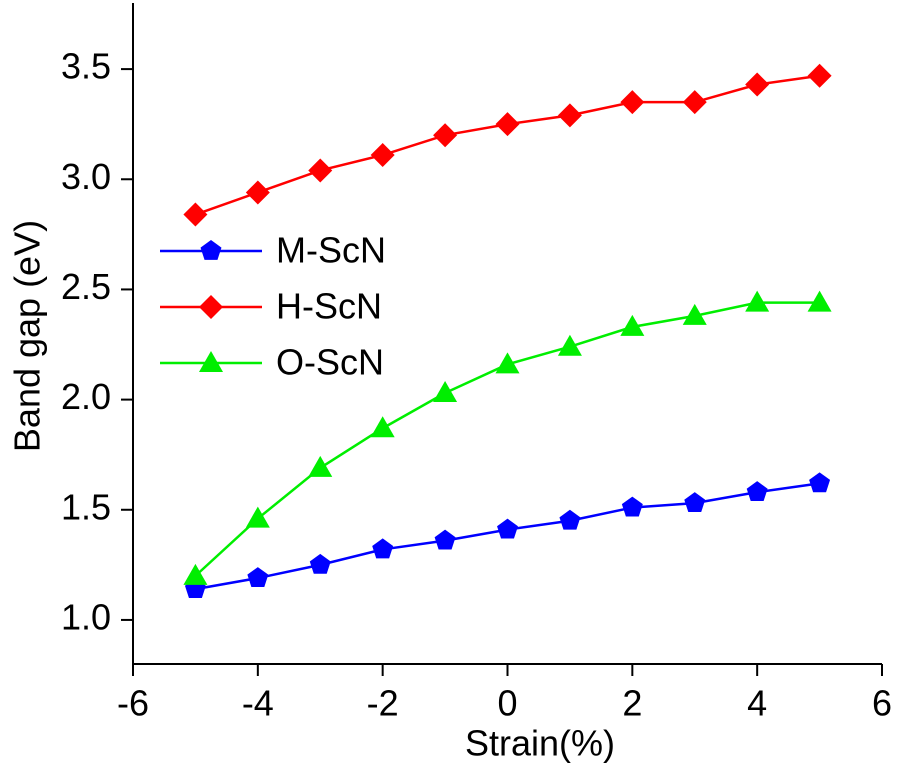 This screenshot has width=900, height=781. What do you see at coordinates (540, 743) in the screenshot?
I see `x-axis-title: Strain(%)` at bounding box center [540, 743].